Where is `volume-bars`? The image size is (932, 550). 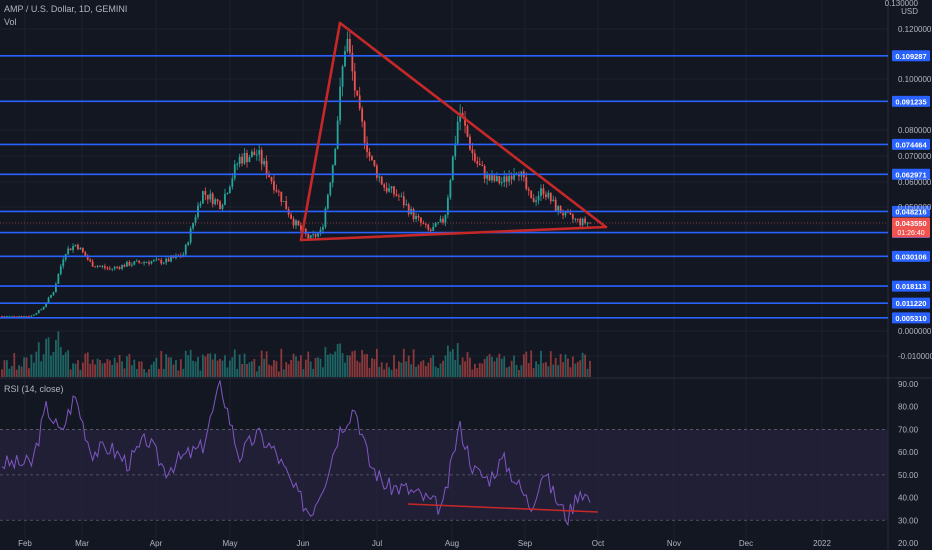
volume-bars is located at coordinates (296, 354).